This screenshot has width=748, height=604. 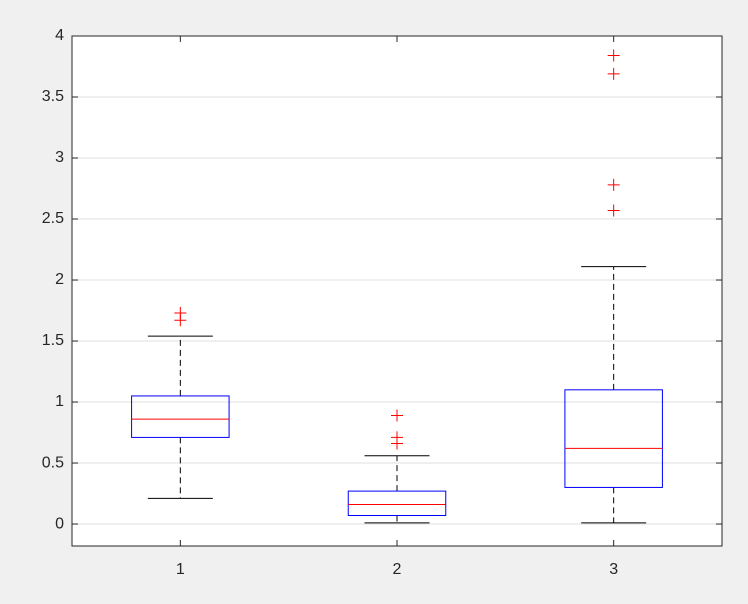 What do you see at coordinates (59, 401) in the screenshot?
I see `y-tick-label: 1` at bounding box center [59, 401].